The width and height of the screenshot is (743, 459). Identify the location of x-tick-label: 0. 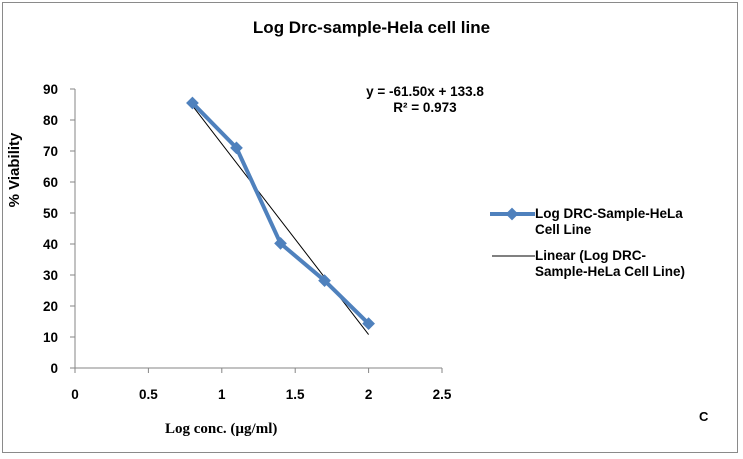
(75, 394).